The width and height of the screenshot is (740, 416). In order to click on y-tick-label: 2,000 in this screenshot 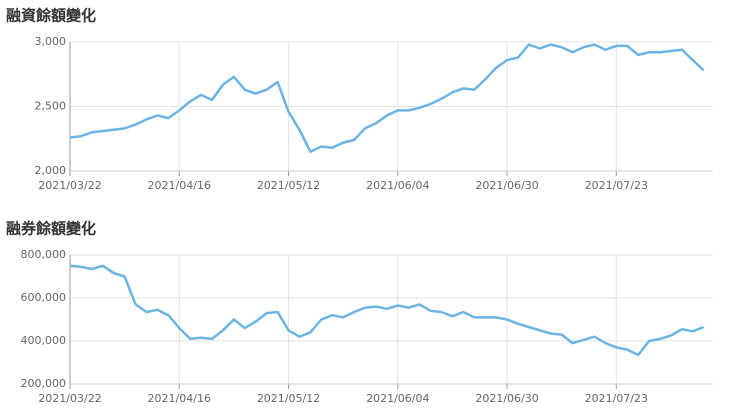, I will do `click(51, 170)`.